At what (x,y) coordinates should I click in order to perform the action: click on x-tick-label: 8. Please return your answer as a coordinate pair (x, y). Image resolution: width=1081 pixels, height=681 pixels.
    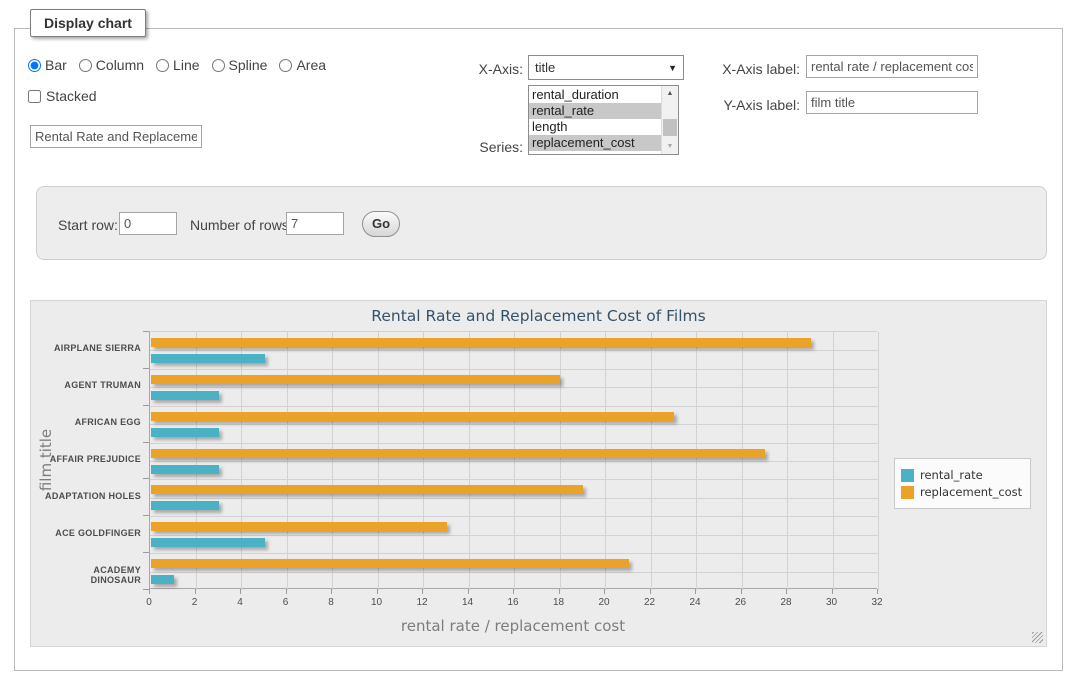
    Looking at the image, I should click on (331, 602).